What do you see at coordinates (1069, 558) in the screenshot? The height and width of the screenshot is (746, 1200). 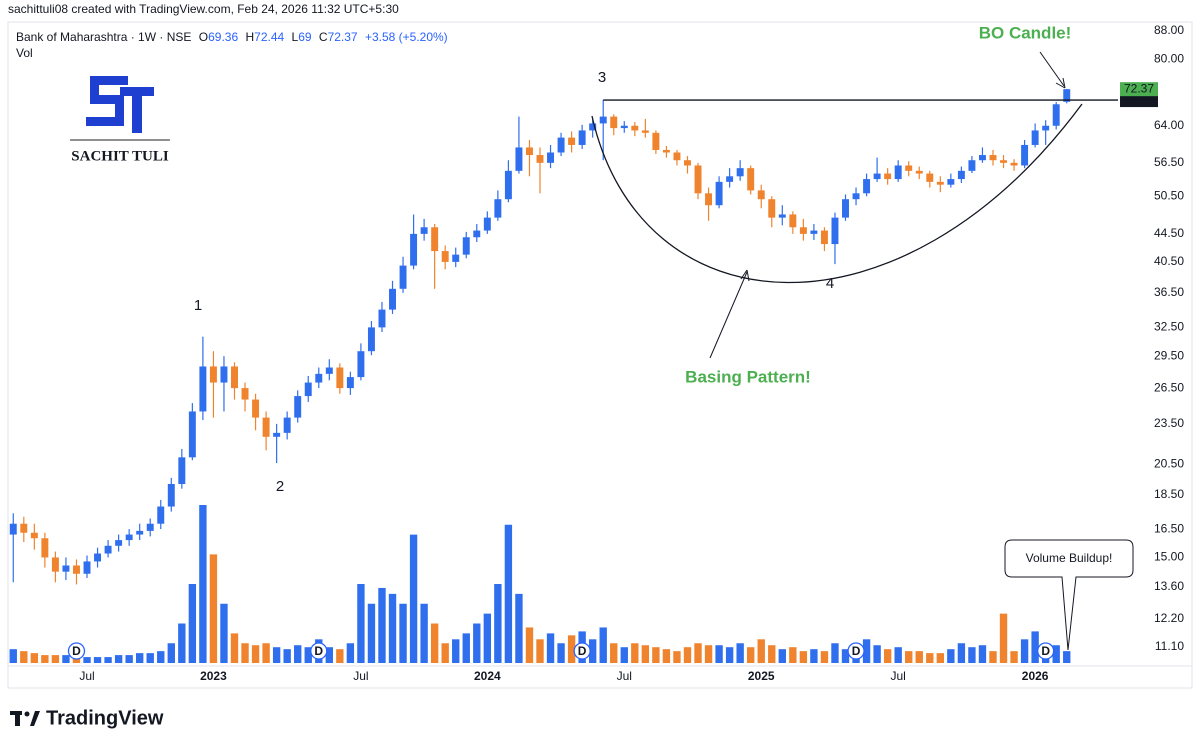 I see `annotation: Volume Buildup!` at bounding box center [1069, 558].